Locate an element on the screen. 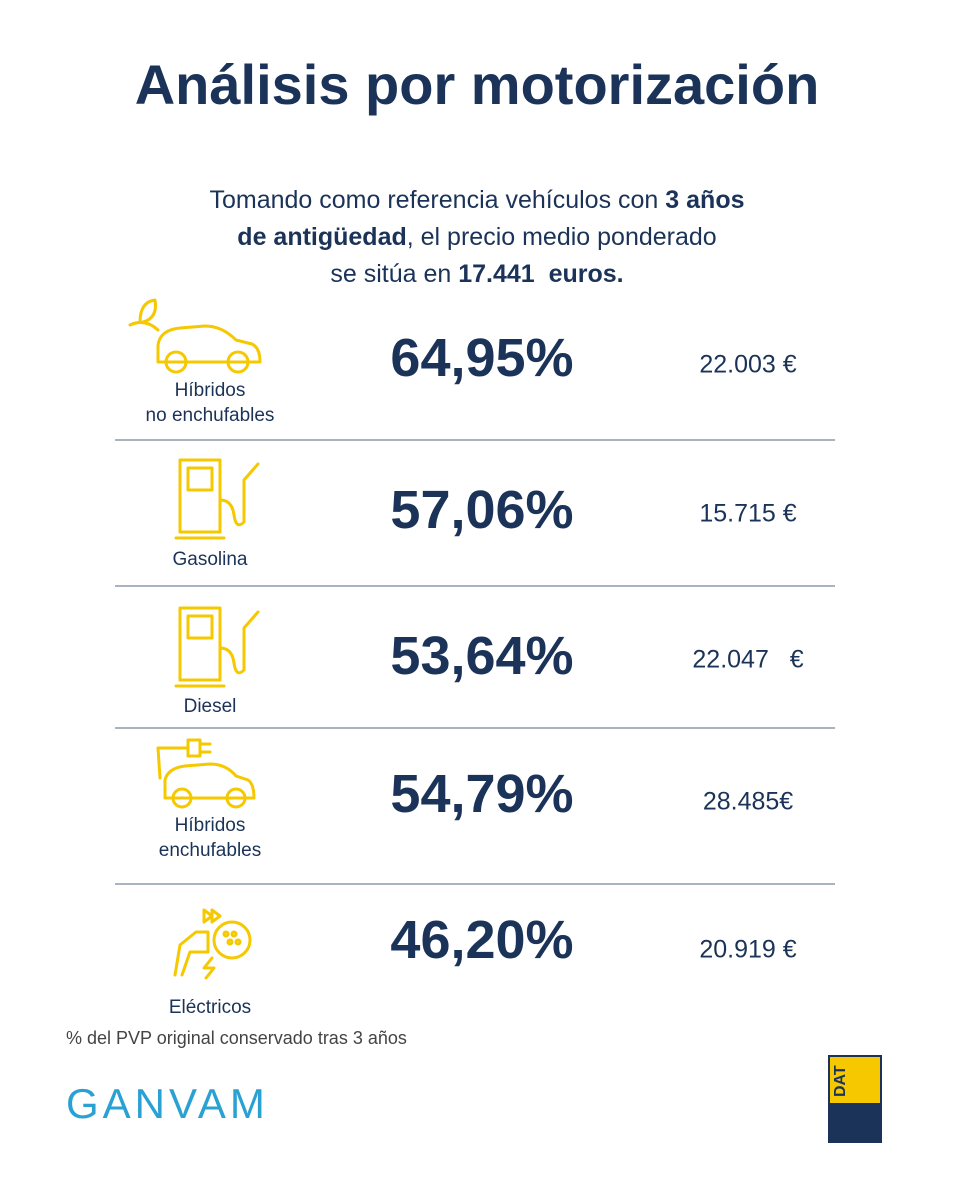  intro-line: se sitúa en 17.441 euros. is located at coordinates (477, 274).